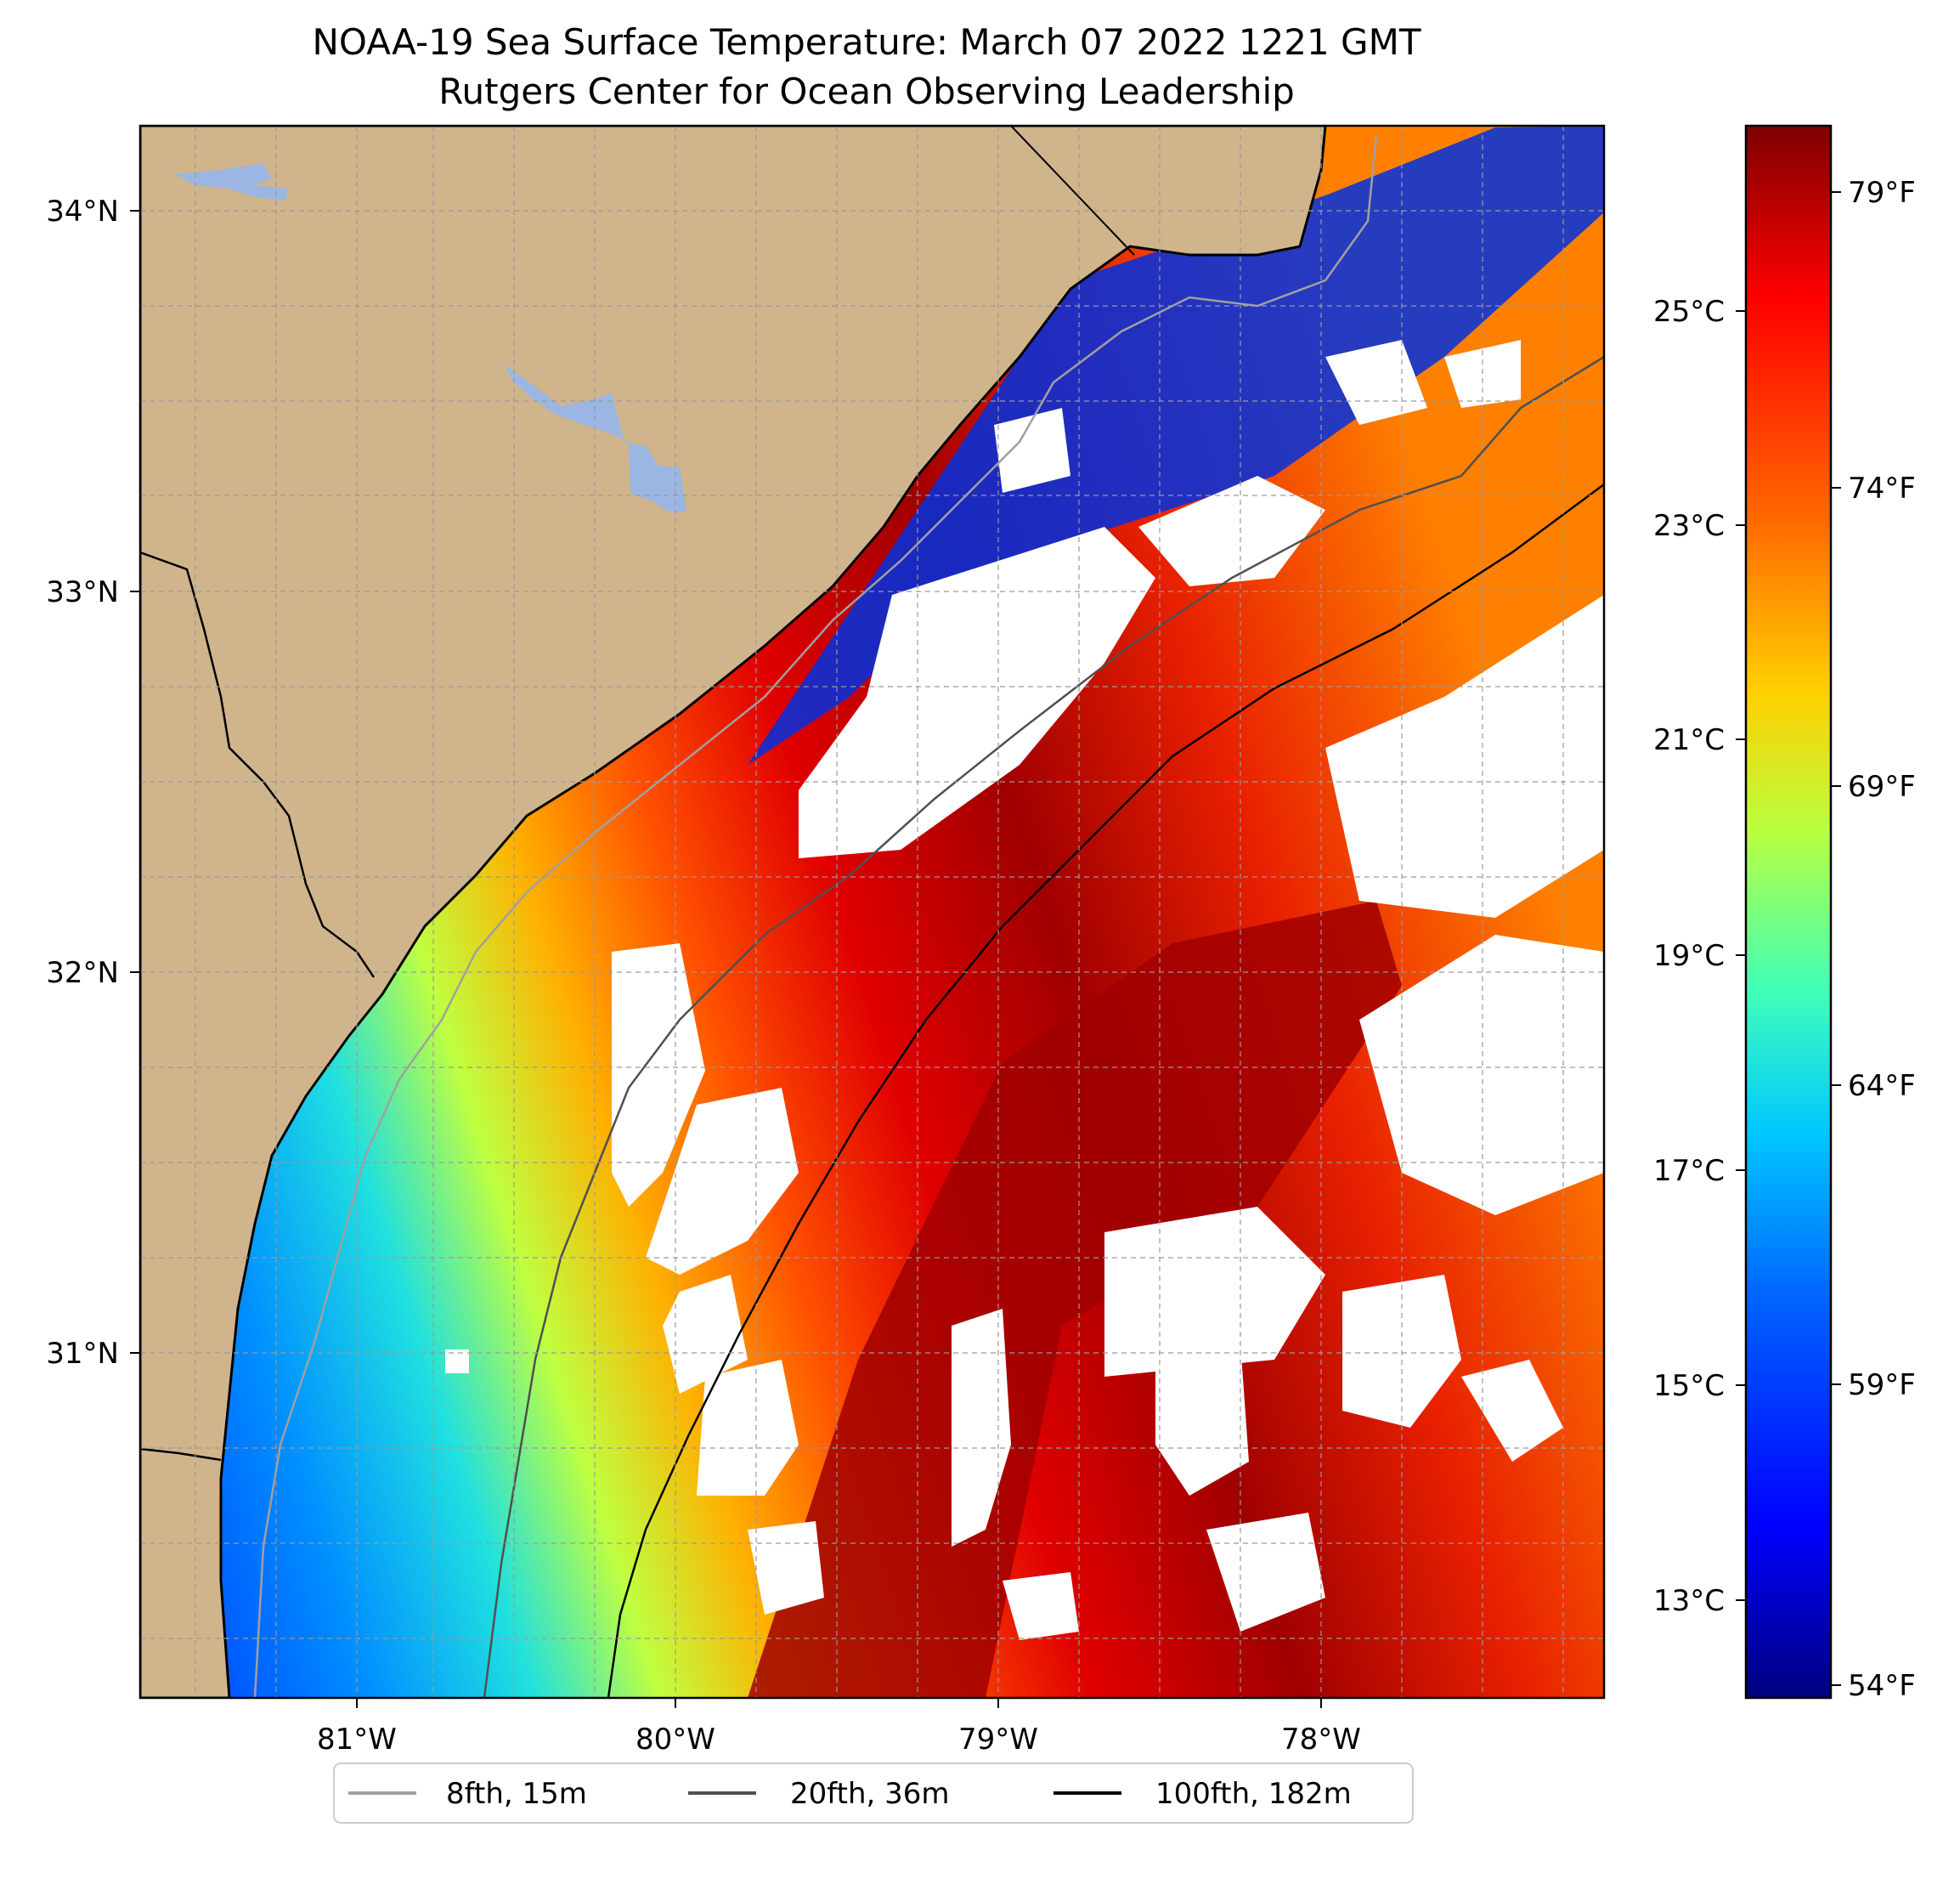  What do you see at coordinates (1689, 1171) in the screenshot?
I see `colorbar-celsius-label: 17°C` at bounding box center [1689, 1171].